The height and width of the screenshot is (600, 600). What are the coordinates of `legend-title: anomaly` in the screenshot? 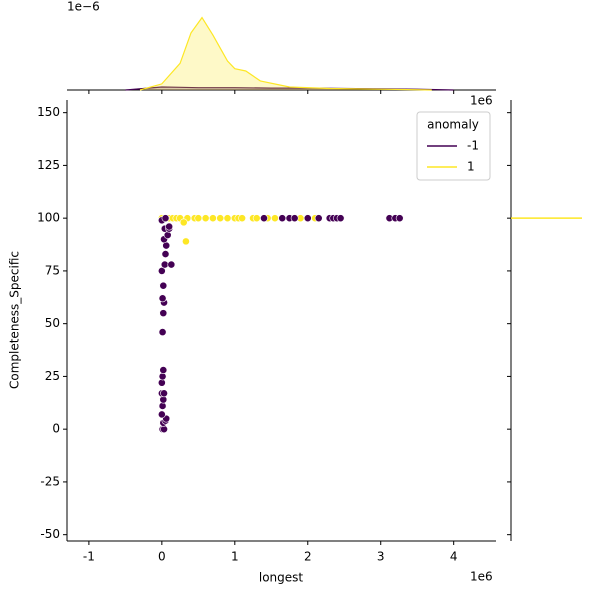 It's located at (453, 125).